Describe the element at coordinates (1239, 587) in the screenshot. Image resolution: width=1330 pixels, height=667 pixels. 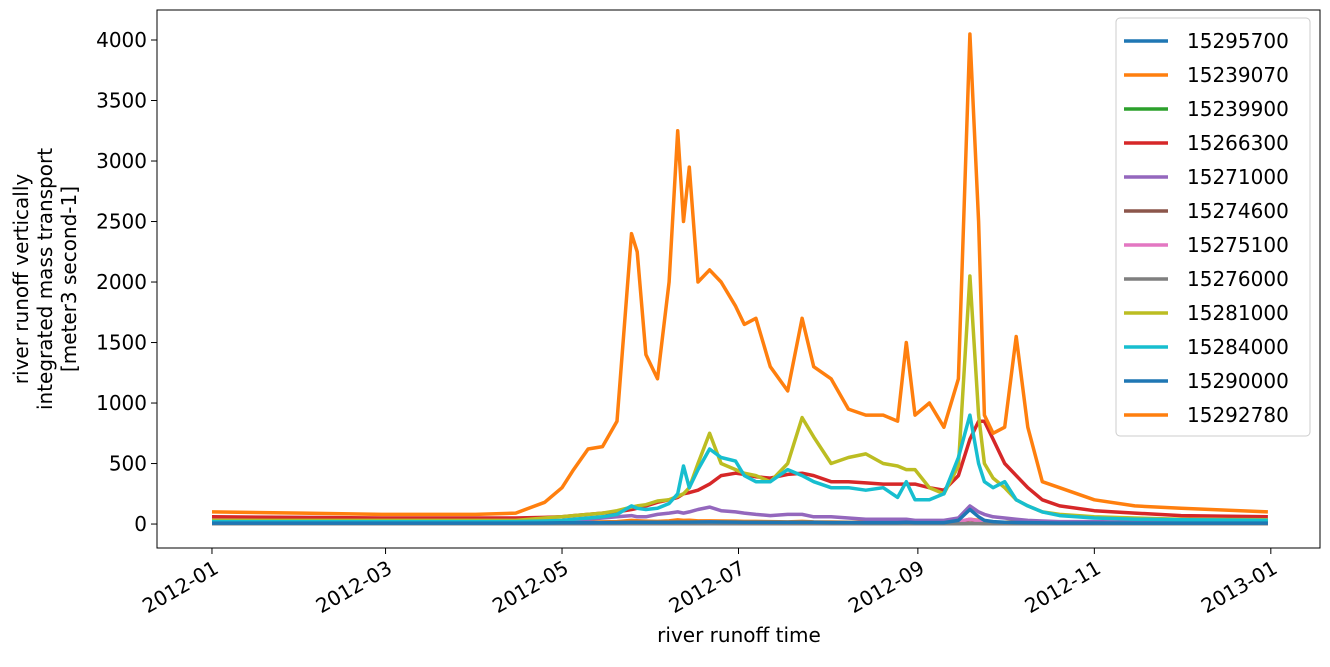
I see `x-tick-label: 2013-01` at that location.